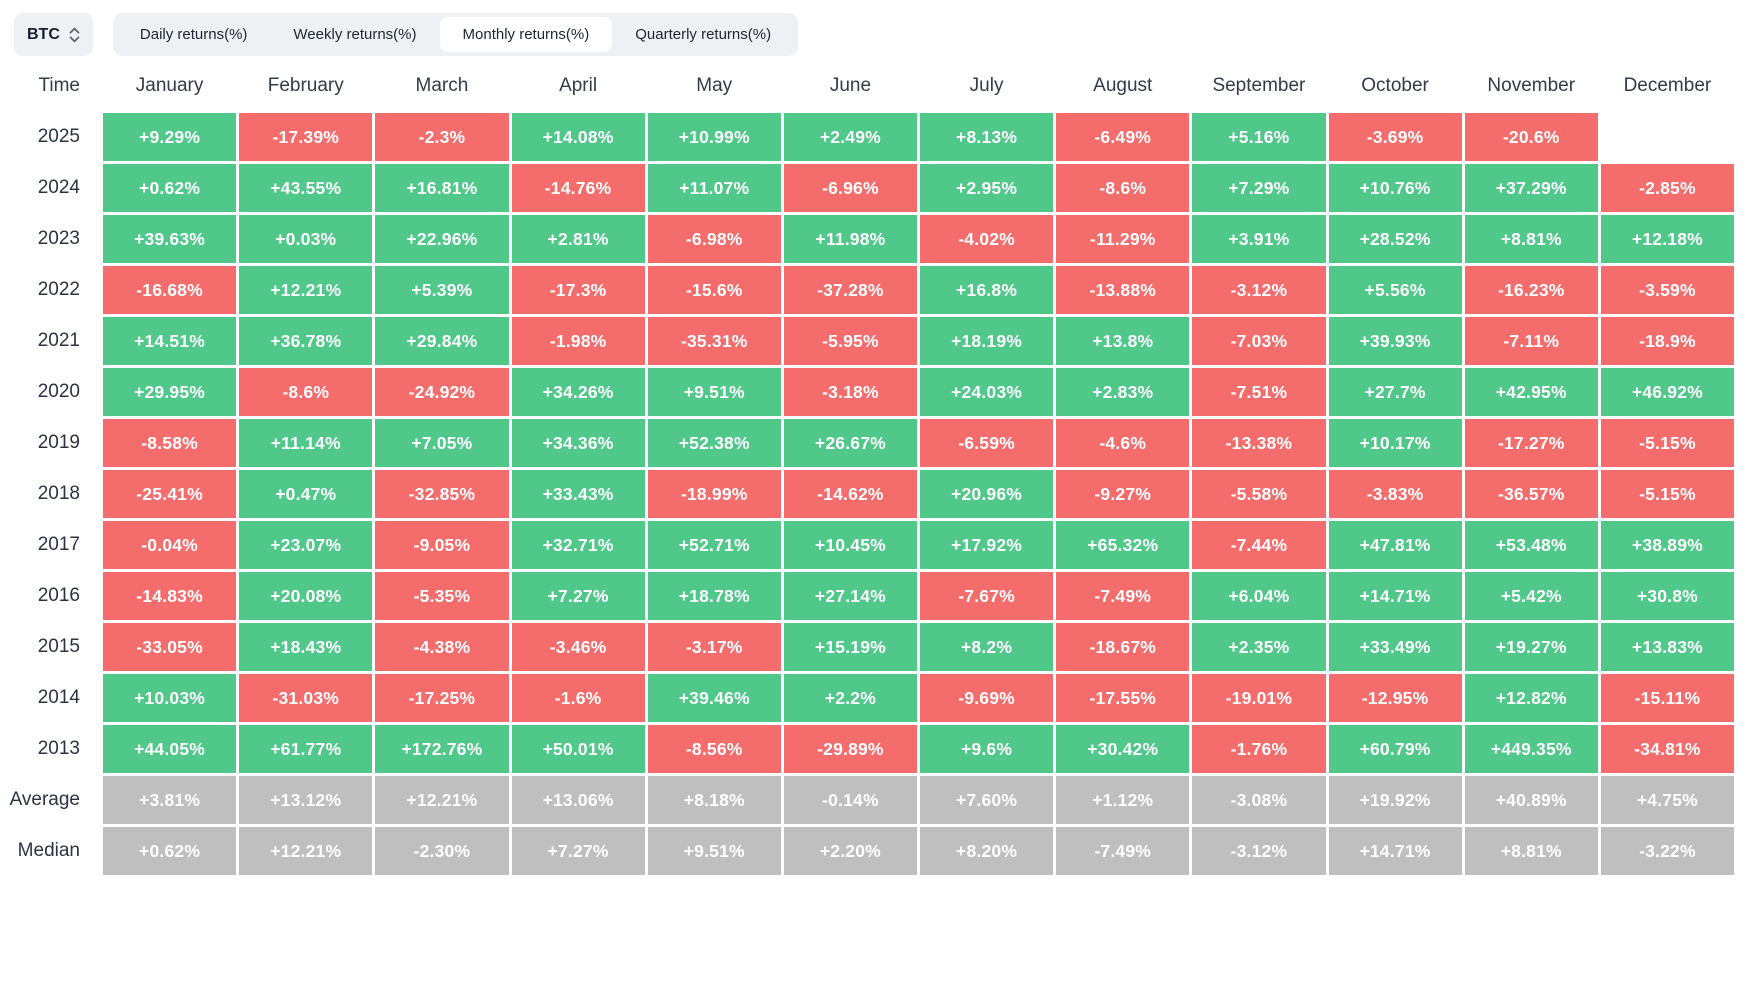 This screenshot has height=993, width=1754. Describe the element at coordinates (1667, 749) in the screenshot. I see `return-cell: -34.81%` at that location.